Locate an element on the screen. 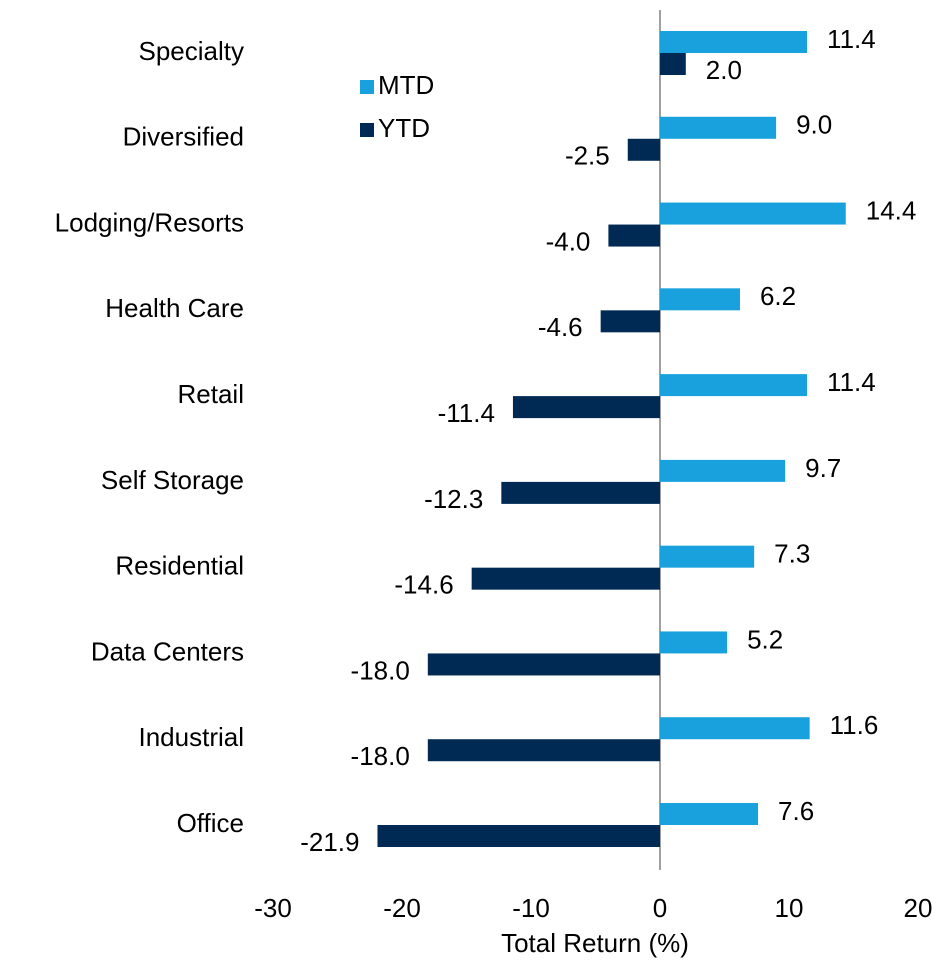 The width and height of the screenshot is (943, 961). y-tick-label: Data Centers is located at coordinates (167, 651).